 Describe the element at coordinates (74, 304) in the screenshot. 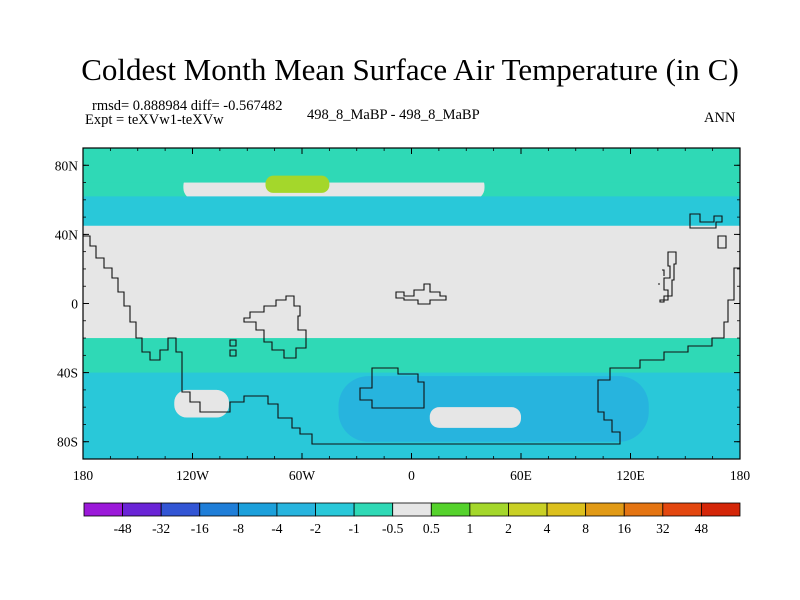

I see `y-tick-label: 0` at that location.